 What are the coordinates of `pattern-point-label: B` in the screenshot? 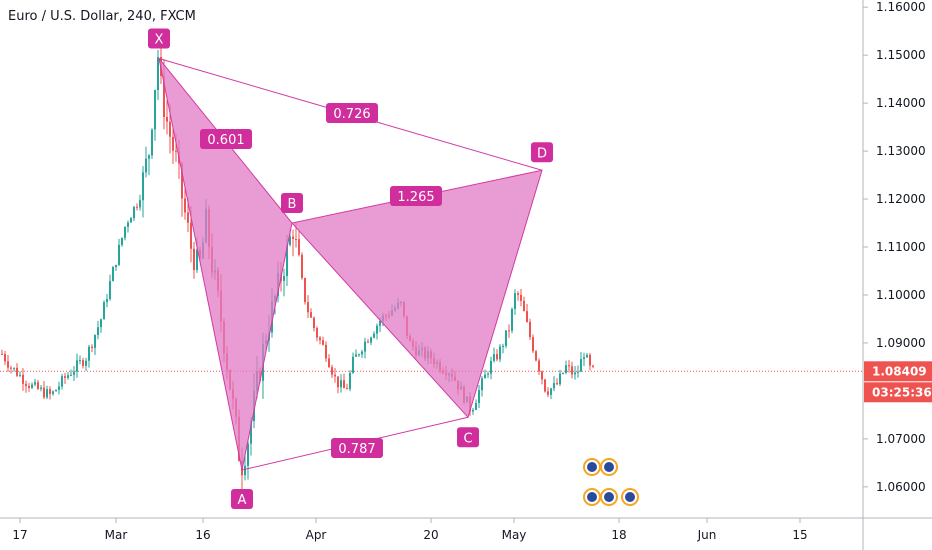 It's located at (292, 204).